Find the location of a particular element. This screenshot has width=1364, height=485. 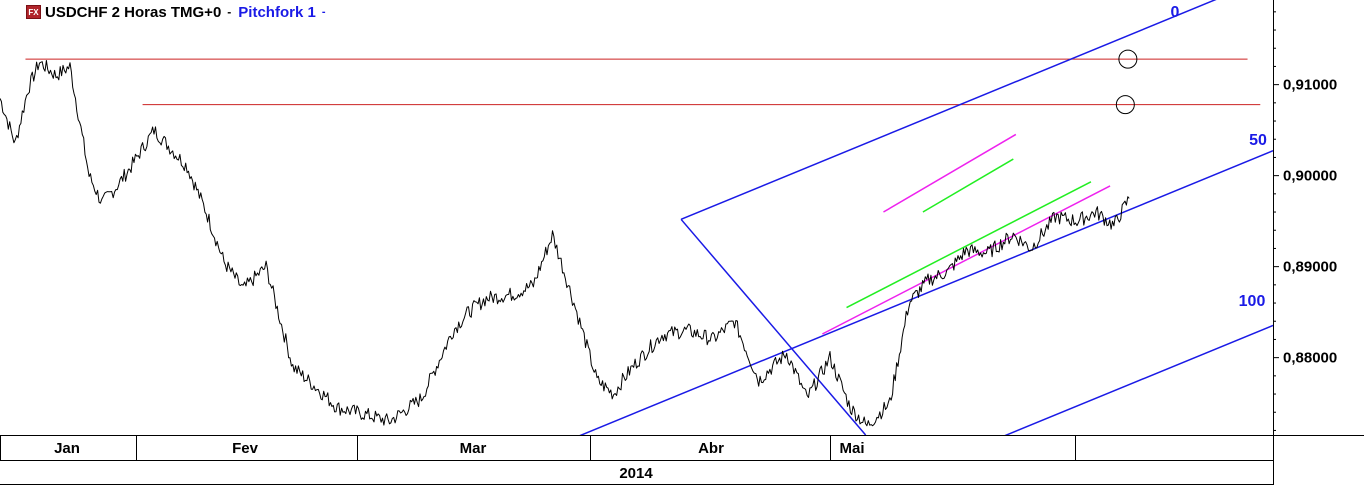

channel-green-lower is located at coordinates (969, 245).